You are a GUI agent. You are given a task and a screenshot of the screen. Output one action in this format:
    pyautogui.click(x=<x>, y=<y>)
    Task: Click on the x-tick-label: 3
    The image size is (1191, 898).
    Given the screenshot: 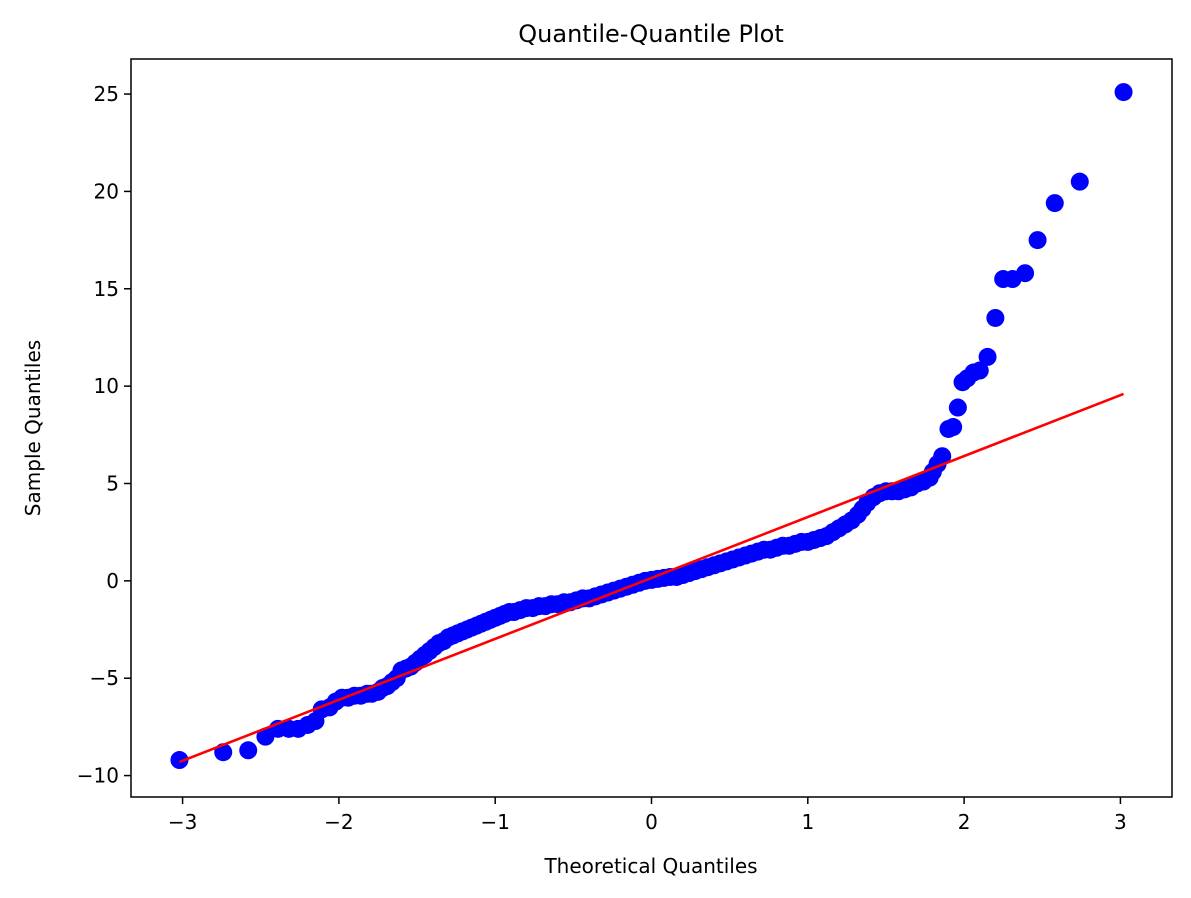 What is the action you would take?
    pyautogui.click(x=1120, y=822)
    